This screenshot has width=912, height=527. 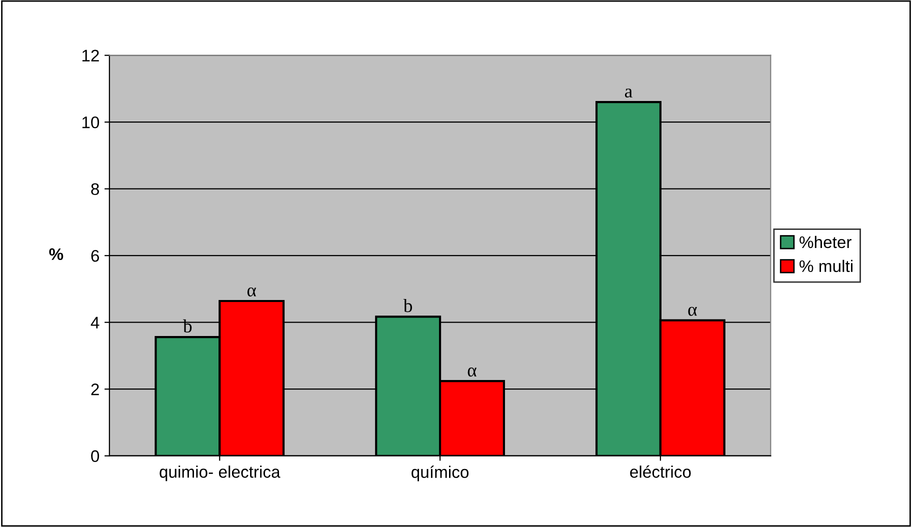 I want to click on x-tick-label: químico, so click(x=440, y=474).